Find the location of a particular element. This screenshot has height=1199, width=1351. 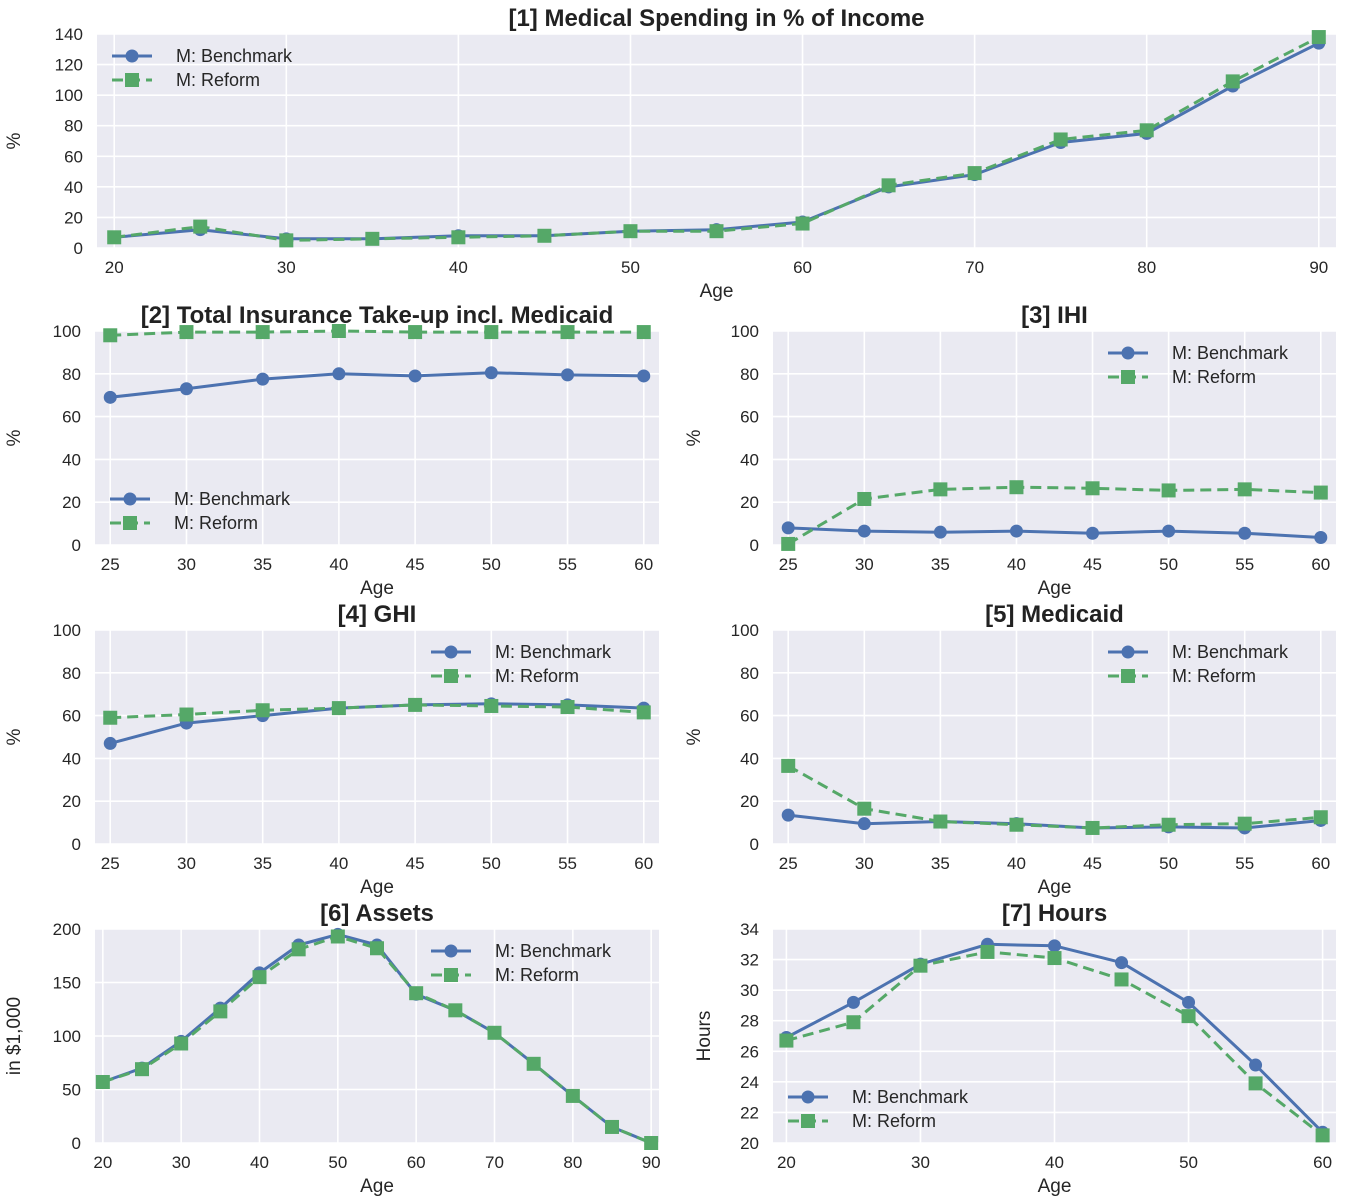

y-axis-label: in $1,000 is located at coordinates (14, 1036).